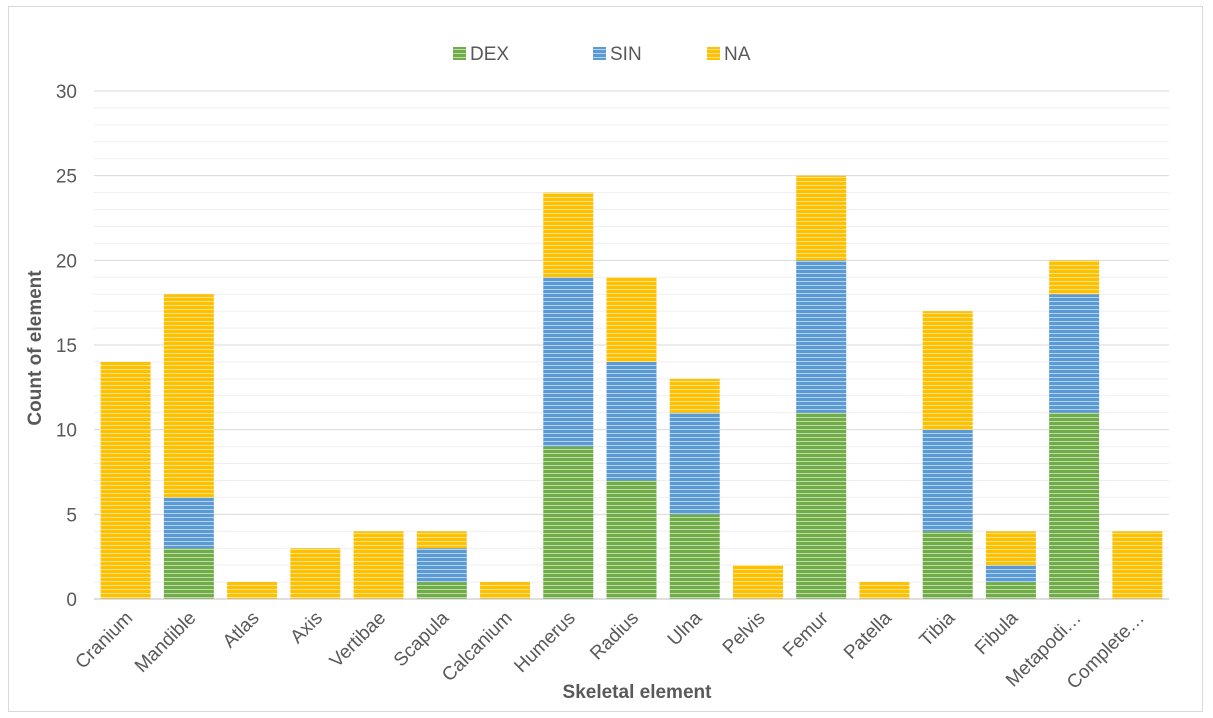 This screenshot has width=1213, height=718. Describe the element at coordinates (165, 642) in the screenshot. I see `x-tick-label: Mandible` at that location.